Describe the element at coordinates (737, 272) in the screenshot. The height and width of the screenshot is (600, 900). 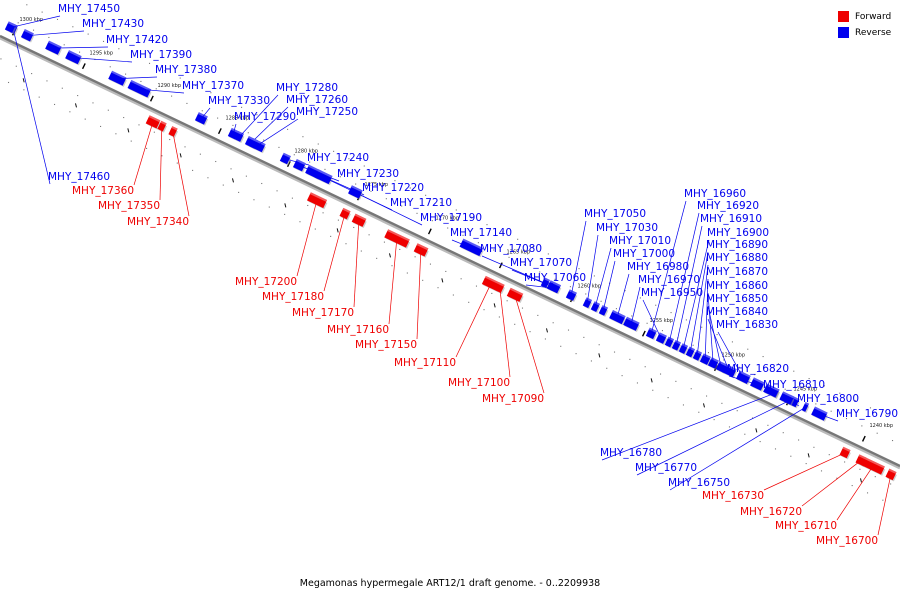
I see `gene-label: MHY_16870` at that location.